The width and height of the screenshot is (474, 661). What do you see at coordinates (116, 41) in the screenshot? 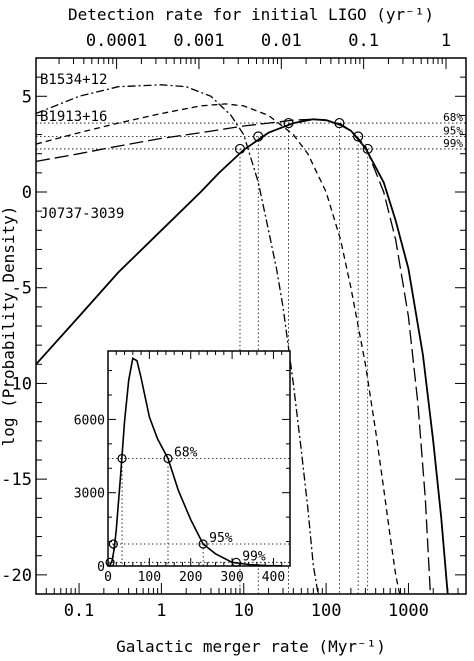
I see `top-tick-label: 0.0001` at bounding box center [116, 41].